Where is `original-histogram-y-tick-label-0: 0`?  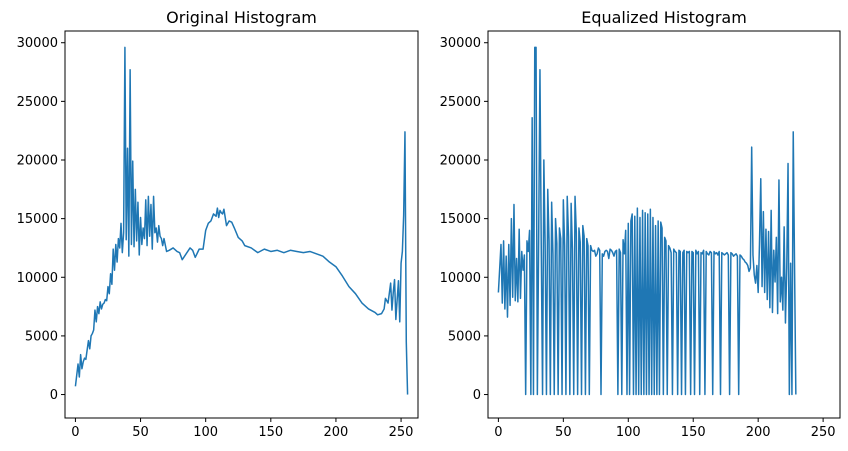
original-histogram-y-tick-label-0: 0 is located at coordinates (54, 395).